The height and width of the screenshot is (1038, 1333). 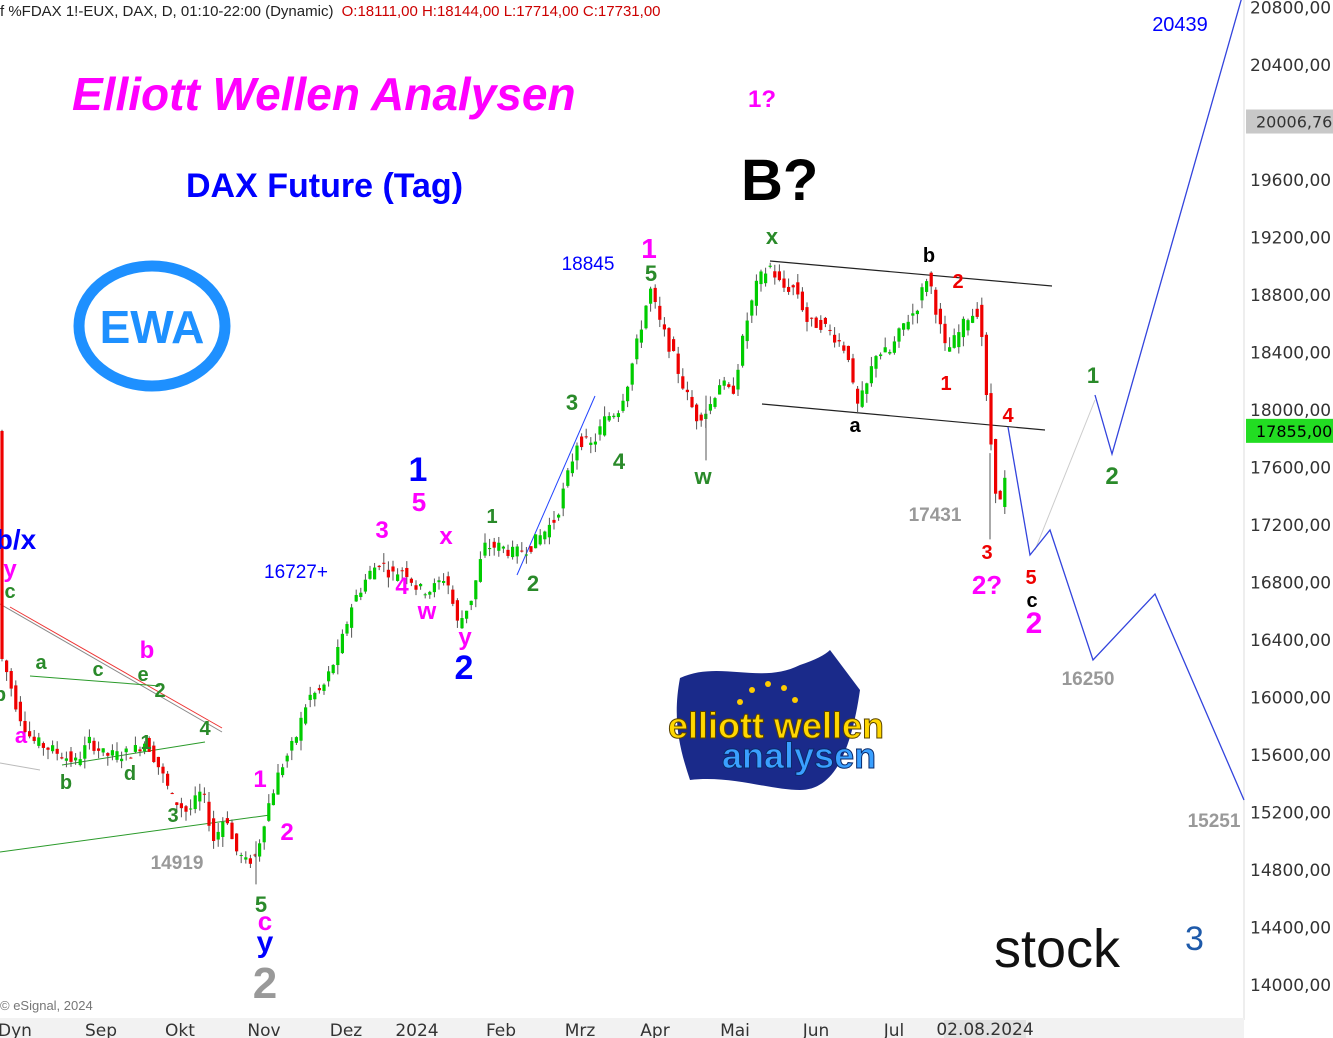 What do you see at coordinates (133, 753) in the screenshot?
I see `triangle-line-b` at bounding box center [133, 753].